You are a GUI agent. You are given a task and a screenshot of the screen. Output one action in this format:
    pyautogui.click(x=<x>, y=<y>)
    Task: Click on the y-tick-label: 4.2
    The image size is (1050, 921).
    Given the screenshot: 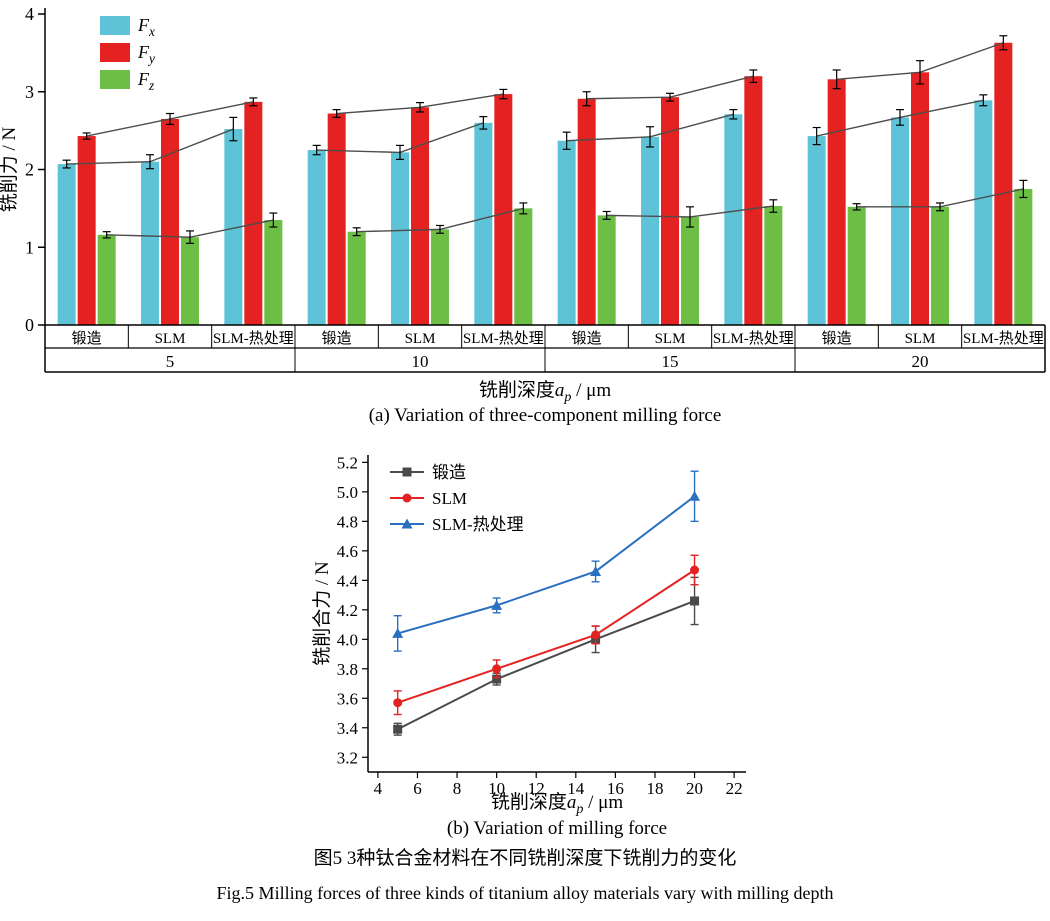 What is the action you would take?
    pyautogui.click(x=347, y=610)
    